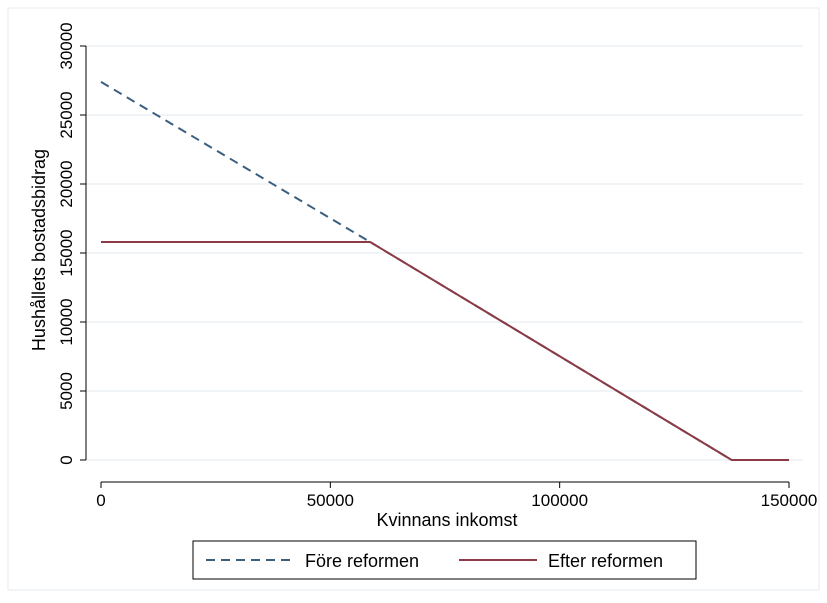 The height and width of the screenshot is (603, 827). I want to click on y-tick-label: 10000, so click(66, 321).